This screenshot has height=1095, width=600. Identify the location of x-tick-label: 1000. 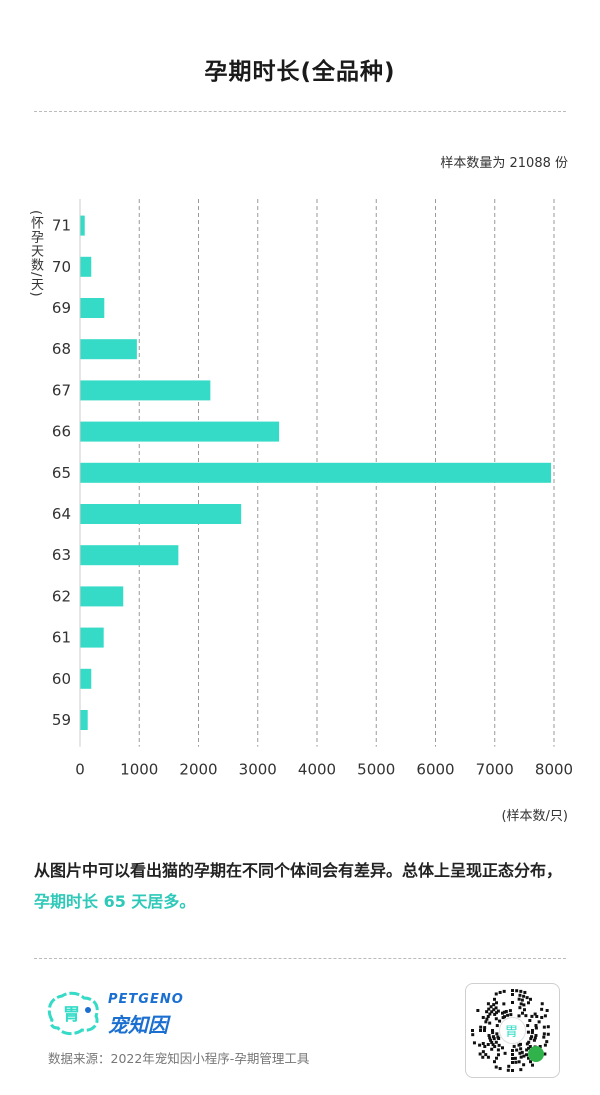
(139, 770).